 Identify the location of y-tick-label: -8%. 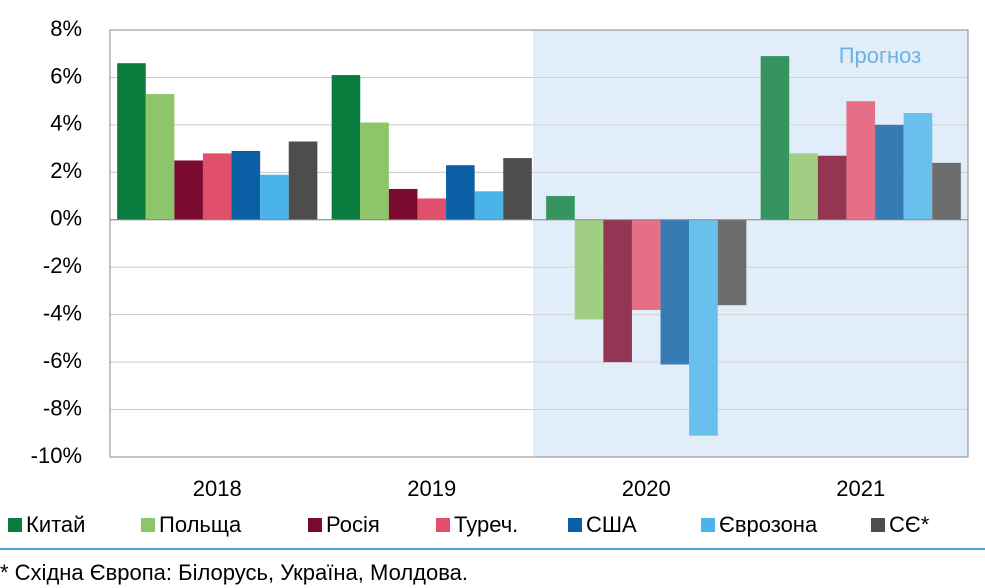
(62, 407).